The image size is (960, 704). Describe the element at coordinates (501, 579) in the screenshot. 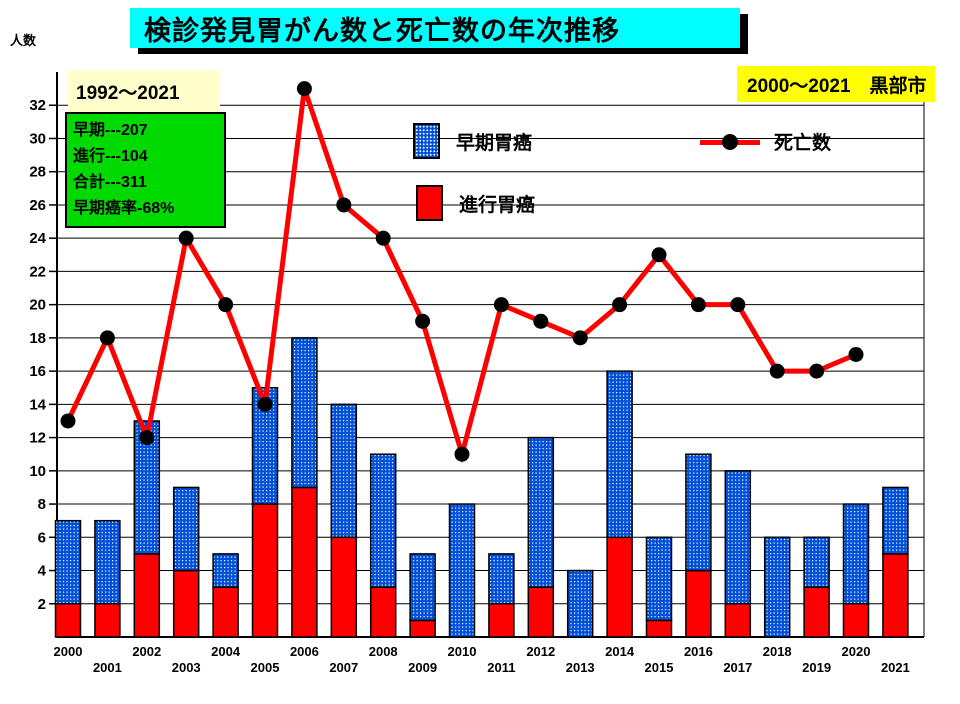

I see `bar-early-2011` at that location.